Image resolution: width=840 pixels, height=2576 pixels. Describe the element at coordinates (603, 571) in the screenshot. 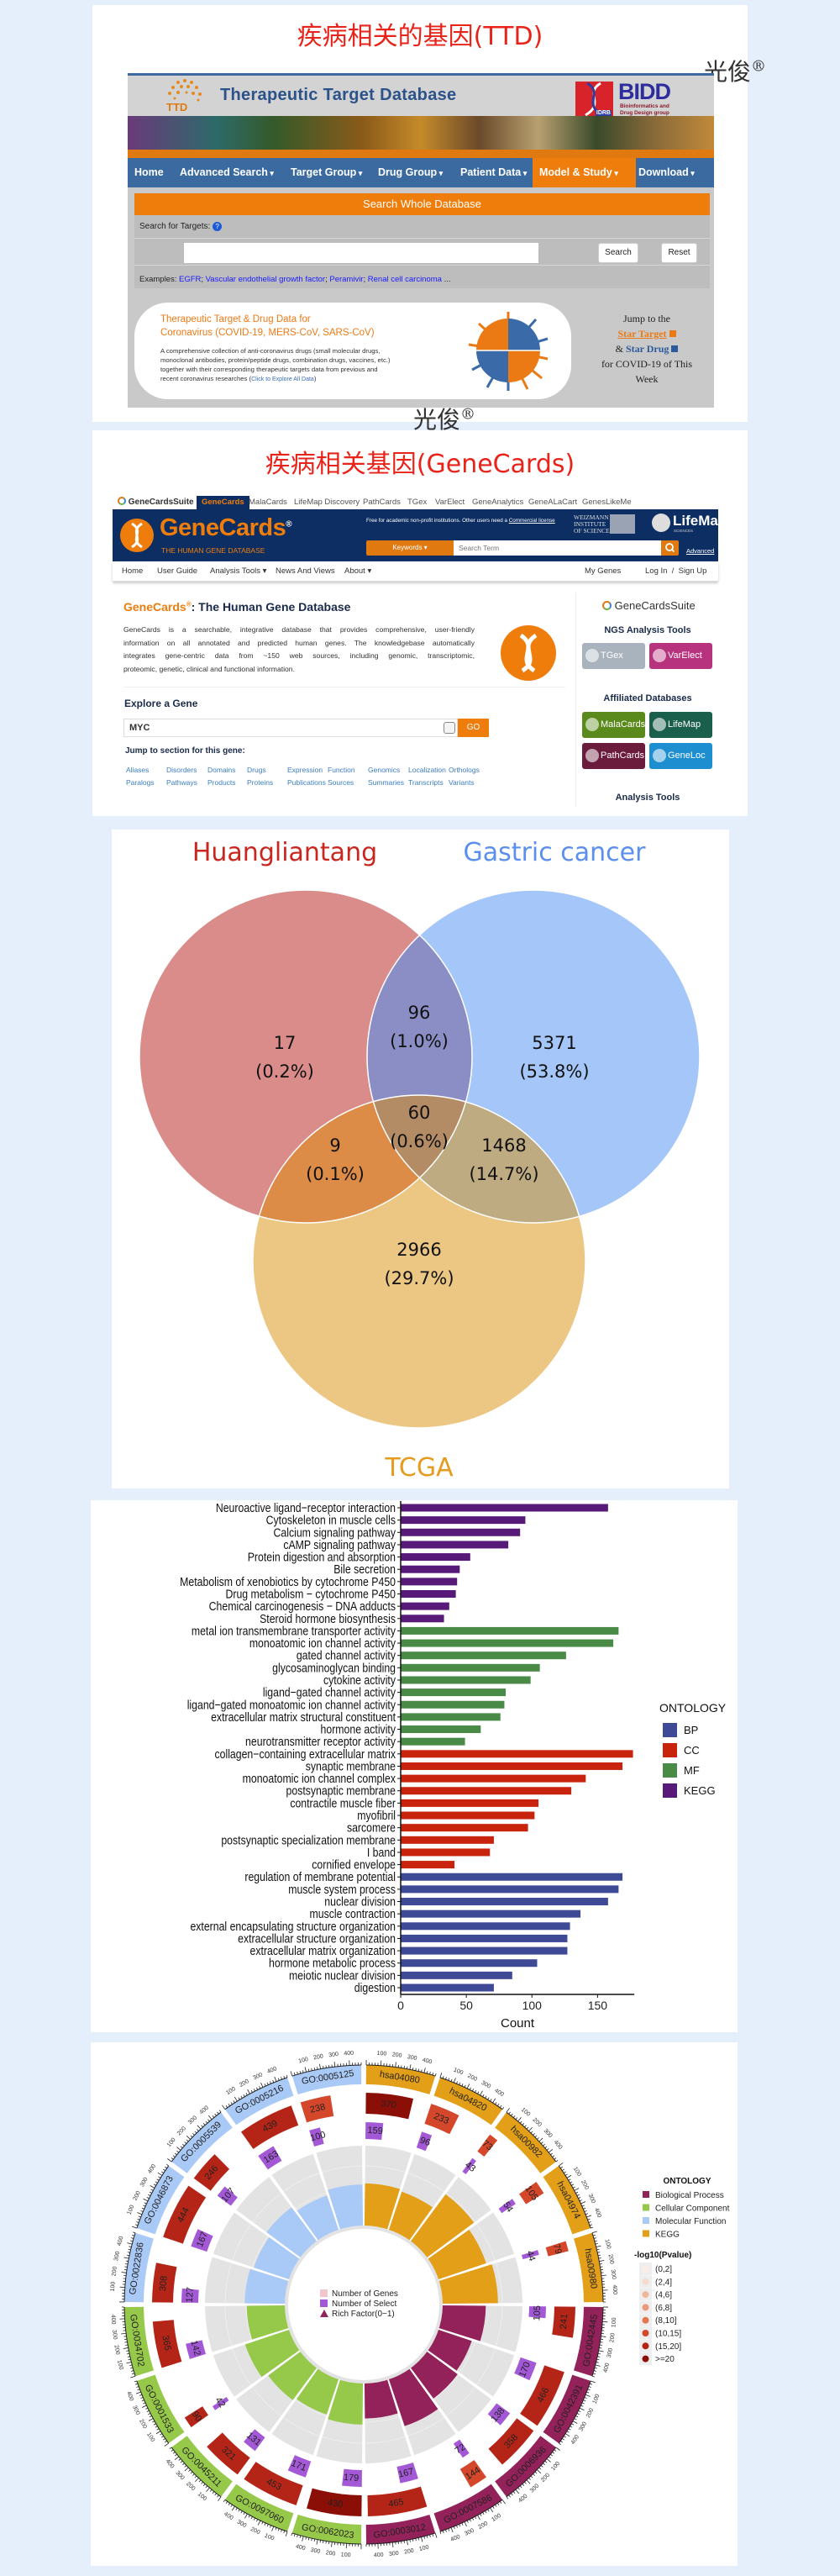

I see `my-genes-link: My Genes` at that location.